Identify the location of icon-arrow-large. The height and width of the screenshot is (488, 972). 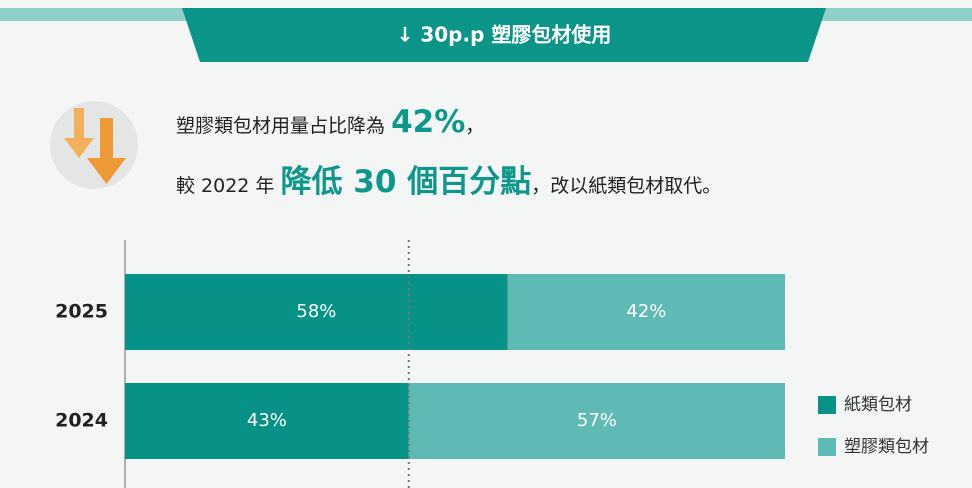
(106, 151).